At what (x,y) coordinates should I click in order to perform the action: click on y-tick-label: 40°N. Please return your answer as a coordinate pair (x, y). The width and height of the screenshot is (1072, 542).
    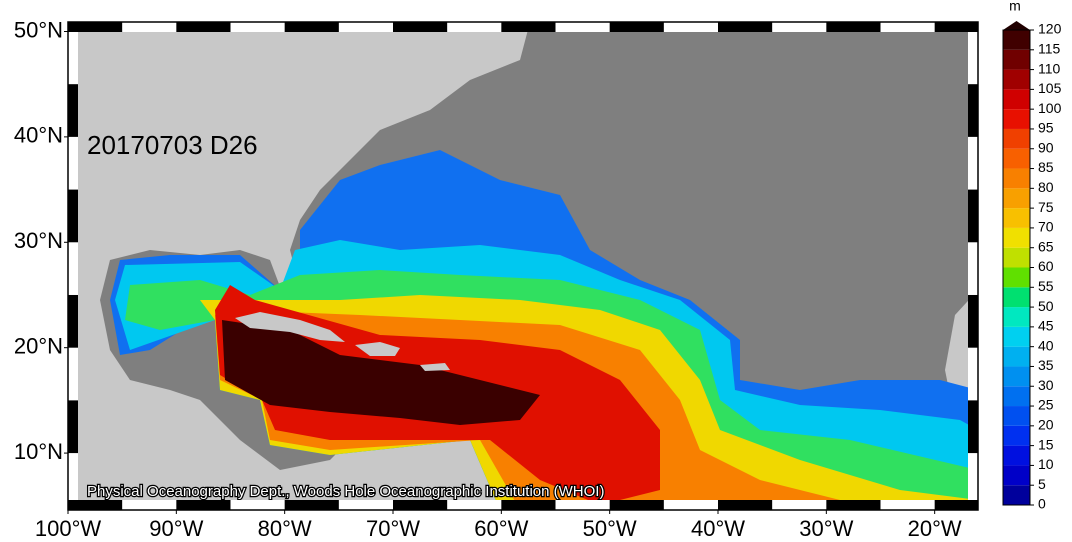
    Looking at the image, I should click on (38, 135).